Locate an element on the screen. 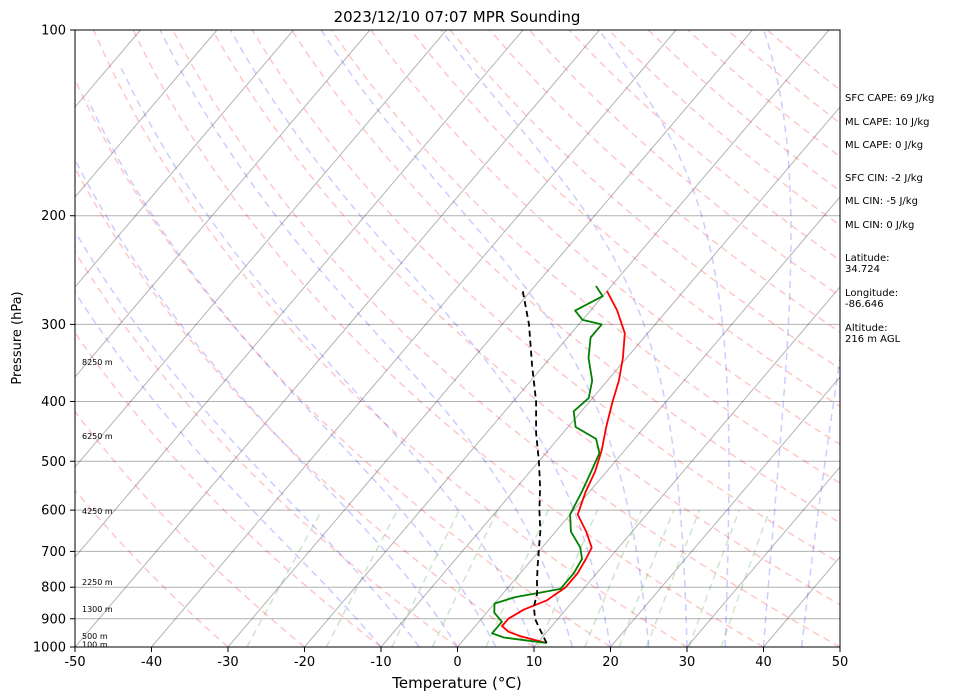  y-tick-label: 400 is located at coordinates (53, 402).